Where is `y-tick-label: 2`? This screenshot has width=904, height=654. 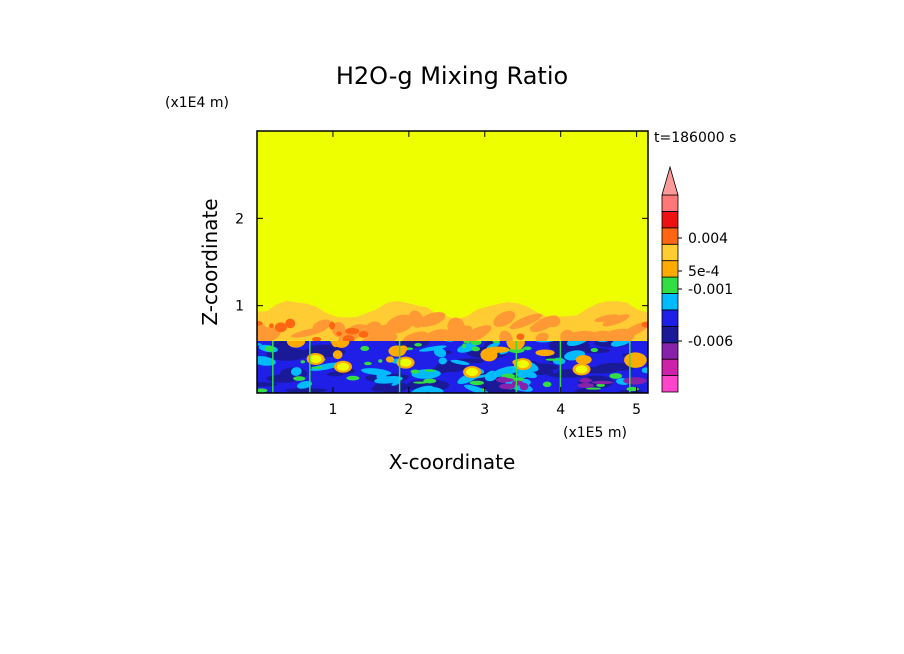
y-tick-label: 2 is located at coordinates (239, 219).